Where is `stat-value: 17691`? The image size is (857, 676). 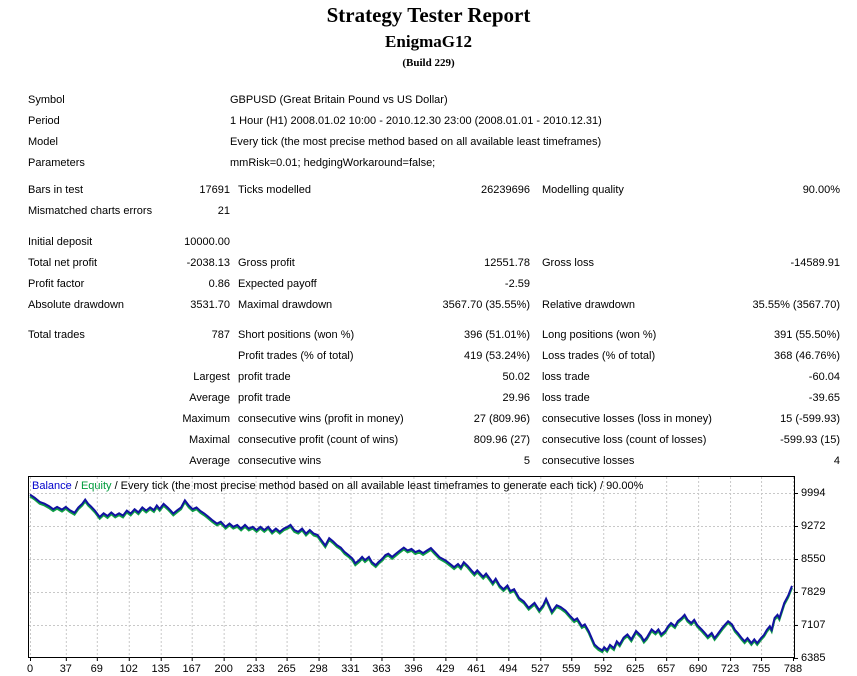 stat-value: 17691 is located at coordinates (214, 190).